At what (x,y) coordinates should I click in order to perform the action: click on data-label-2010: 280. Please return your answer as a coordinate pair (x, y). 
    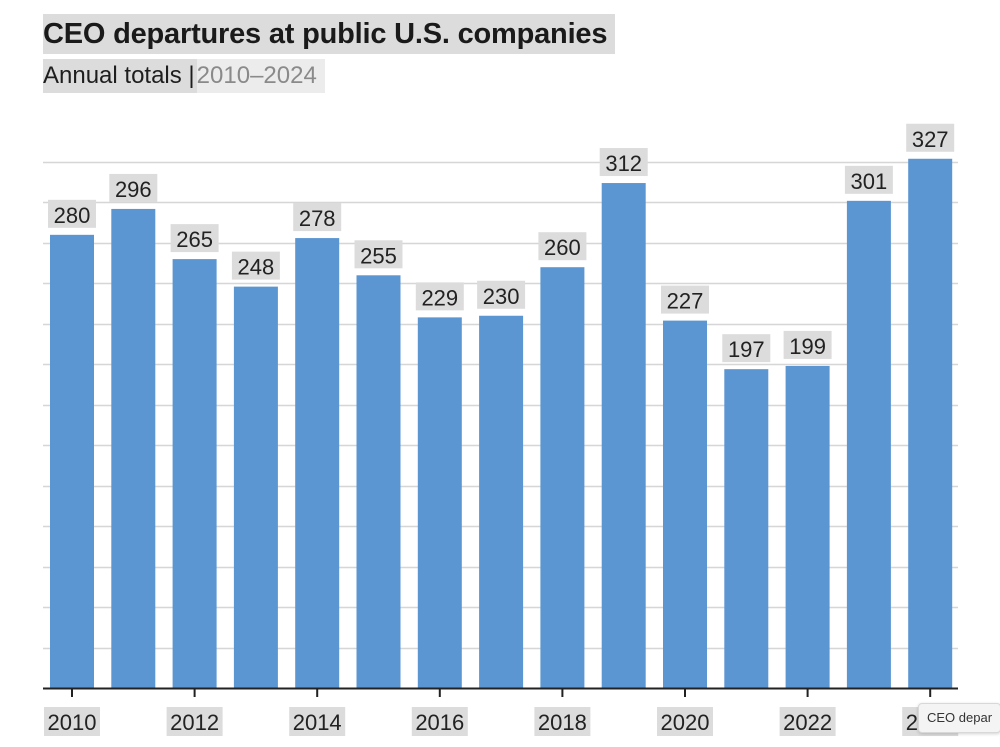
    Looking at the image, I should click on (72, 215).